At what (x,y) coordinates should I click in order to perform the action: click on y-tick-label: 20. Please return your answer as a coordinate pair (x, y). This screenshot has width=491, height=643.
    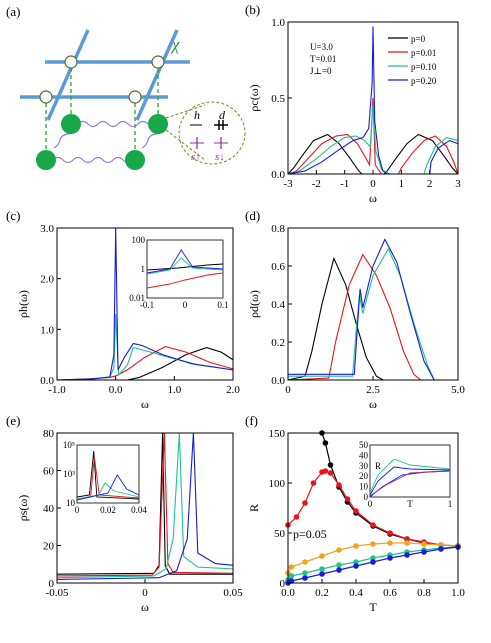
    Looking at the image, I should click on (49, 547).